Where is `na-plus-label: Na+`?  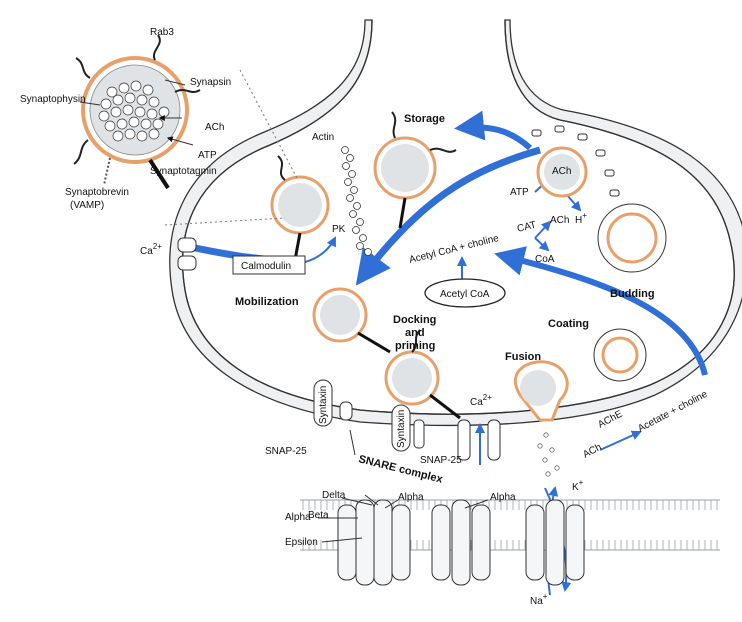
na-plus-label: Na+ is located at coordinates (539, 599).